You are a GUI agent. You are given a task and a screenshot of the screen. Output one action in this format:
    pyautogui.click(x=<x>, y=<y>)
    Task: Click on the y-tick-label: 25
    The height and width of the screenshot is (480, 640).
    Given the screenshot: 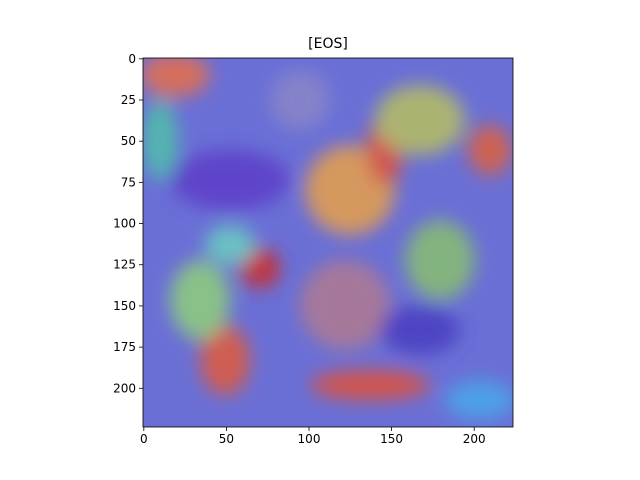 What is the action you would take?
    pyautogui.click(x=128, y=100)
    